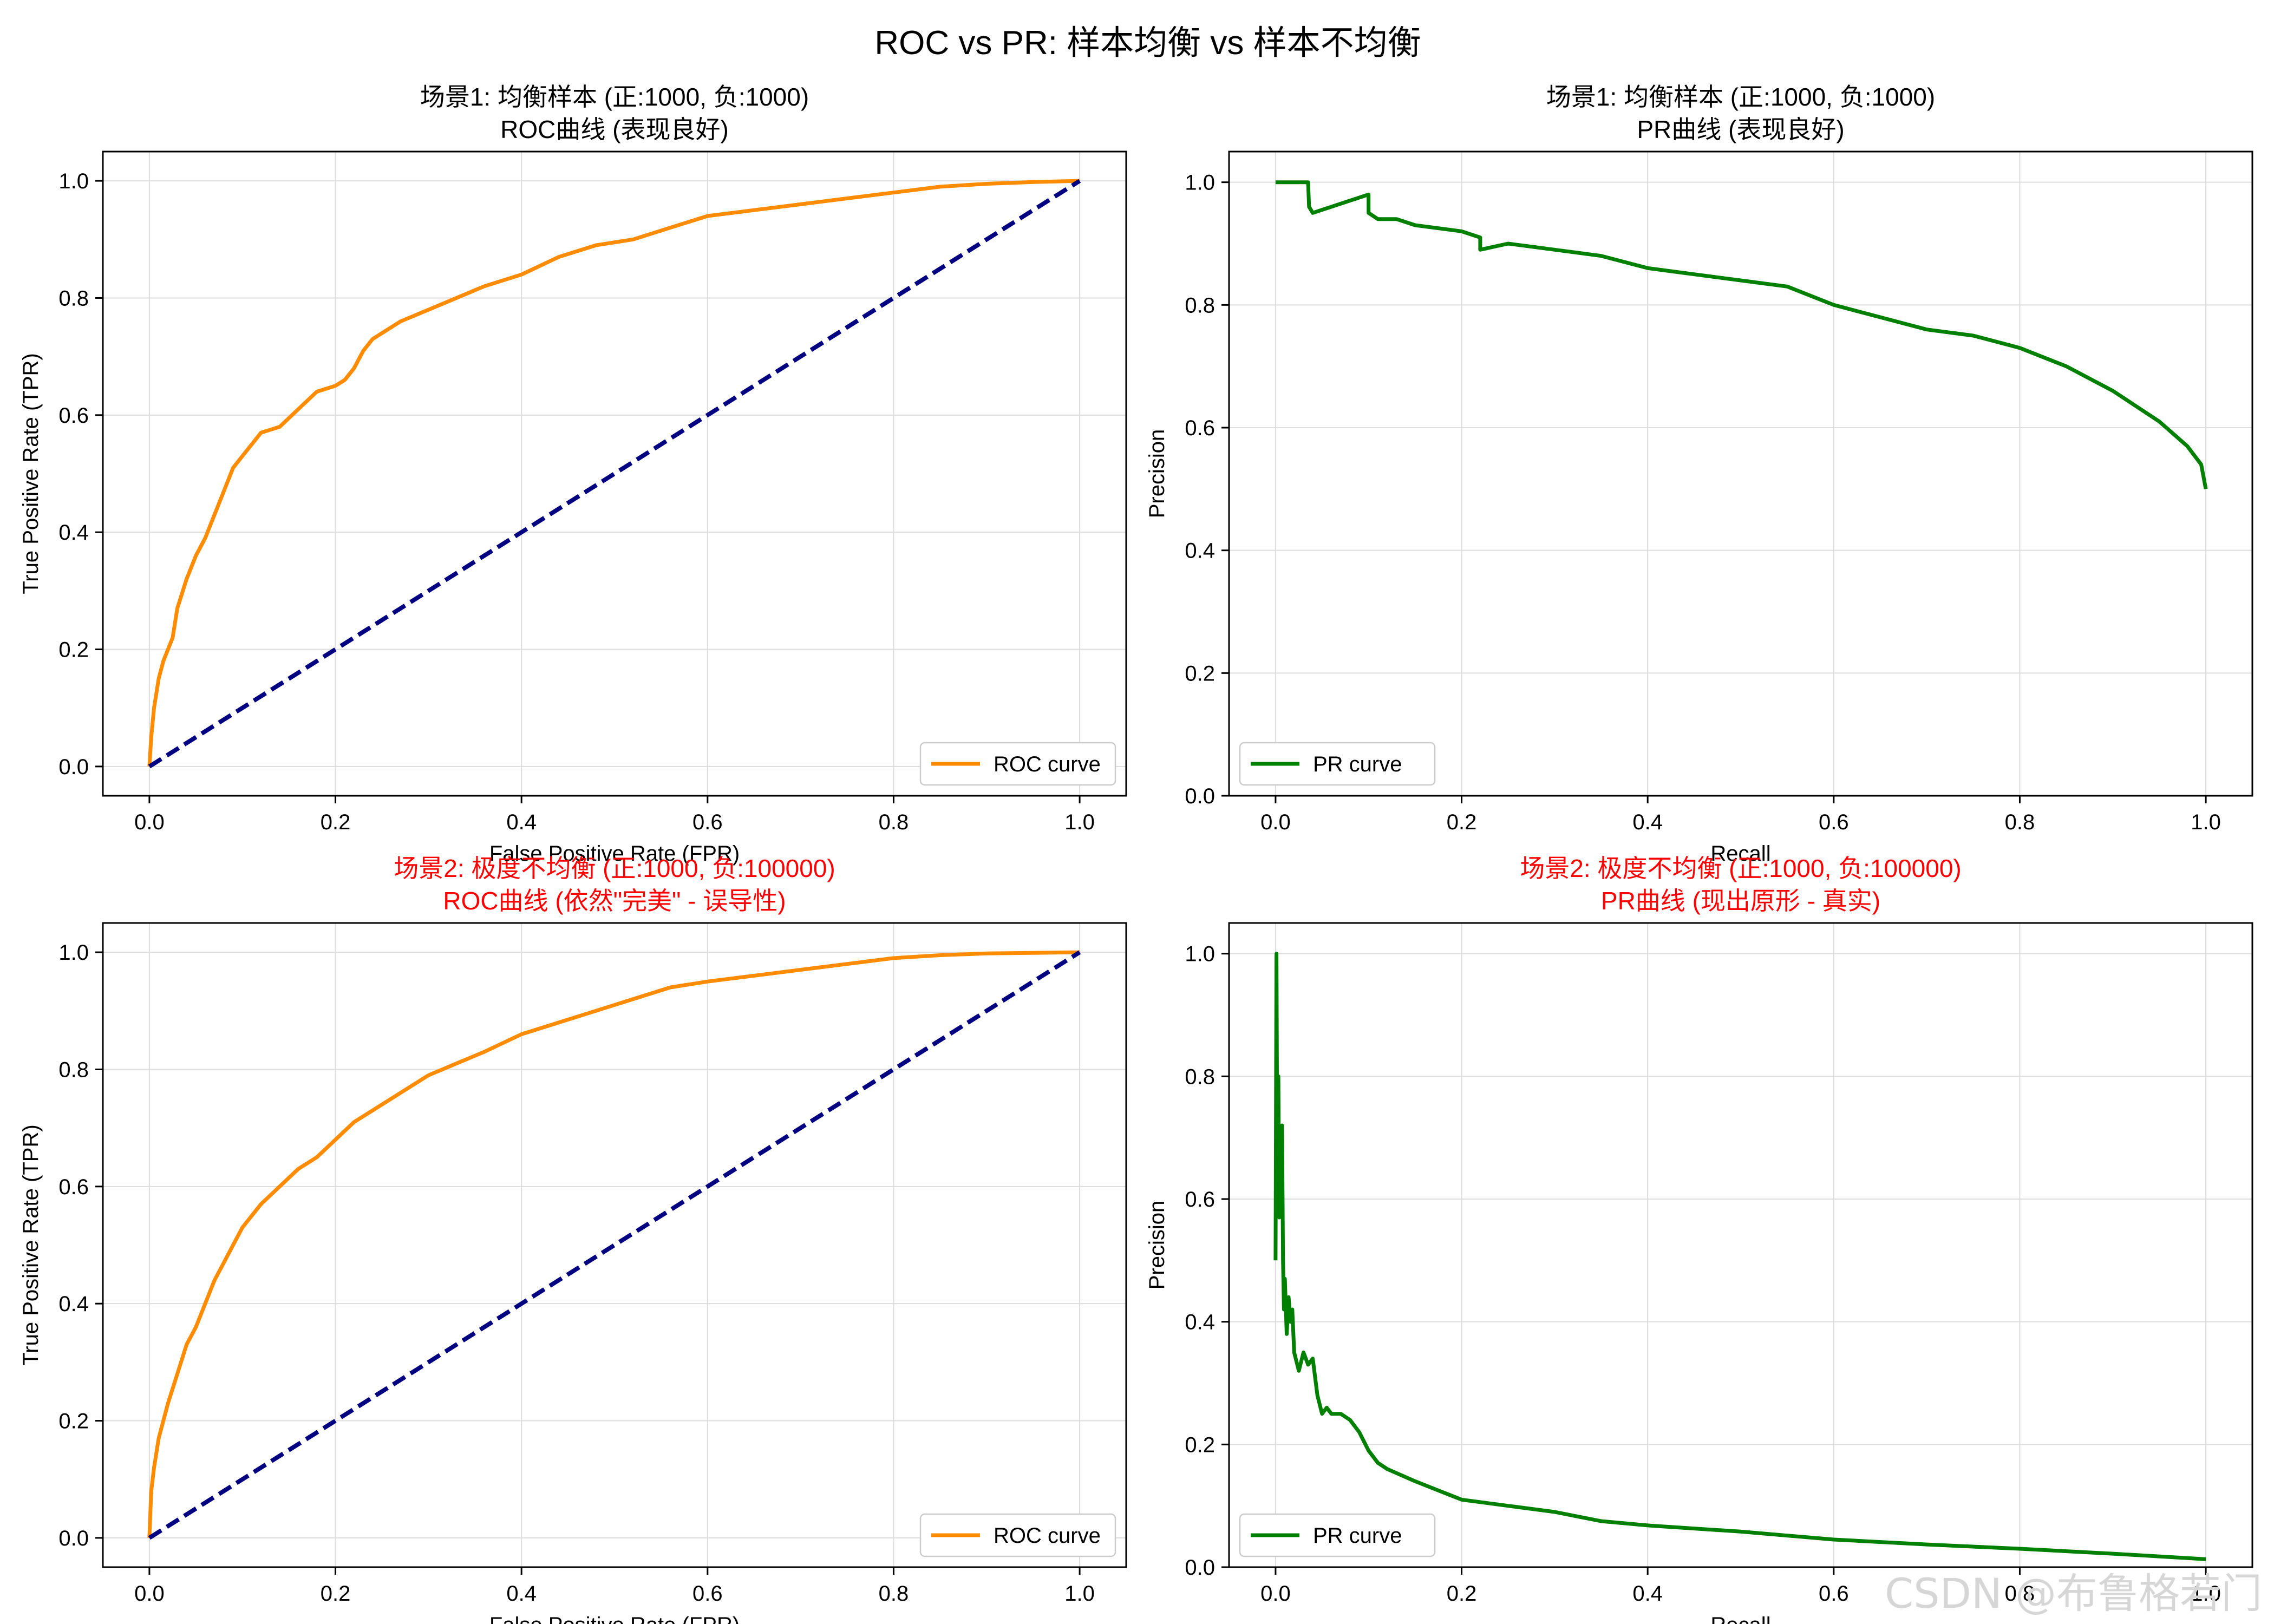  What do you see at coordinates (1148, 43) in the screenshot?
I see `figure-suptitle: ROC vs PR: 样本均衡 vs 样本不均衡` at bounding box center [1148, 43].